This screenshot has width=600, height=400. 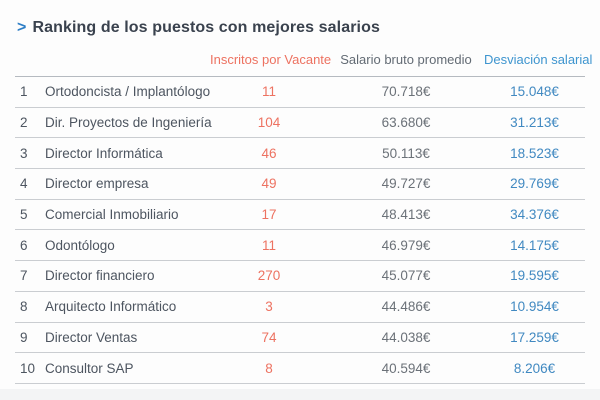 I want to click on inscritos-value-cell: 17, so click(x=269, y=215).